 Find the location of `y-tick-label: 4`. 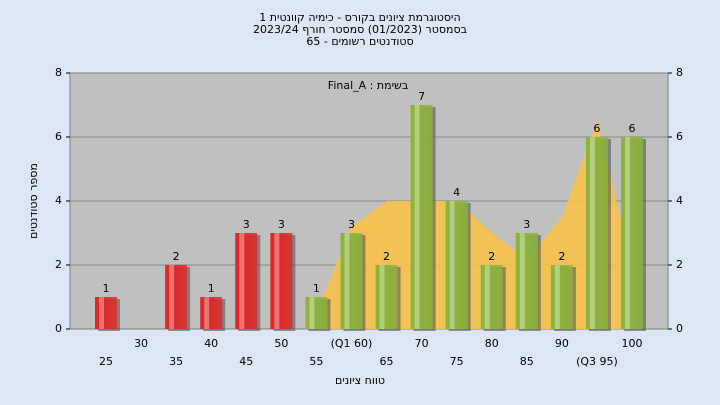

y-tick-label: 4 is located at coordinates (58, 200).